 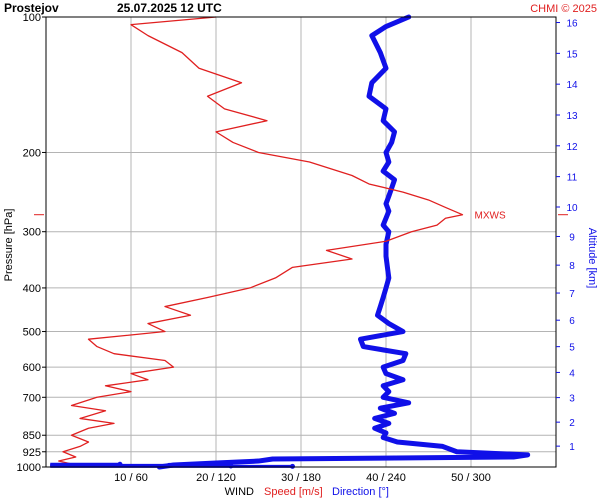 I want to click on credit: CHMI © 2025, so click(x=563, y=9).